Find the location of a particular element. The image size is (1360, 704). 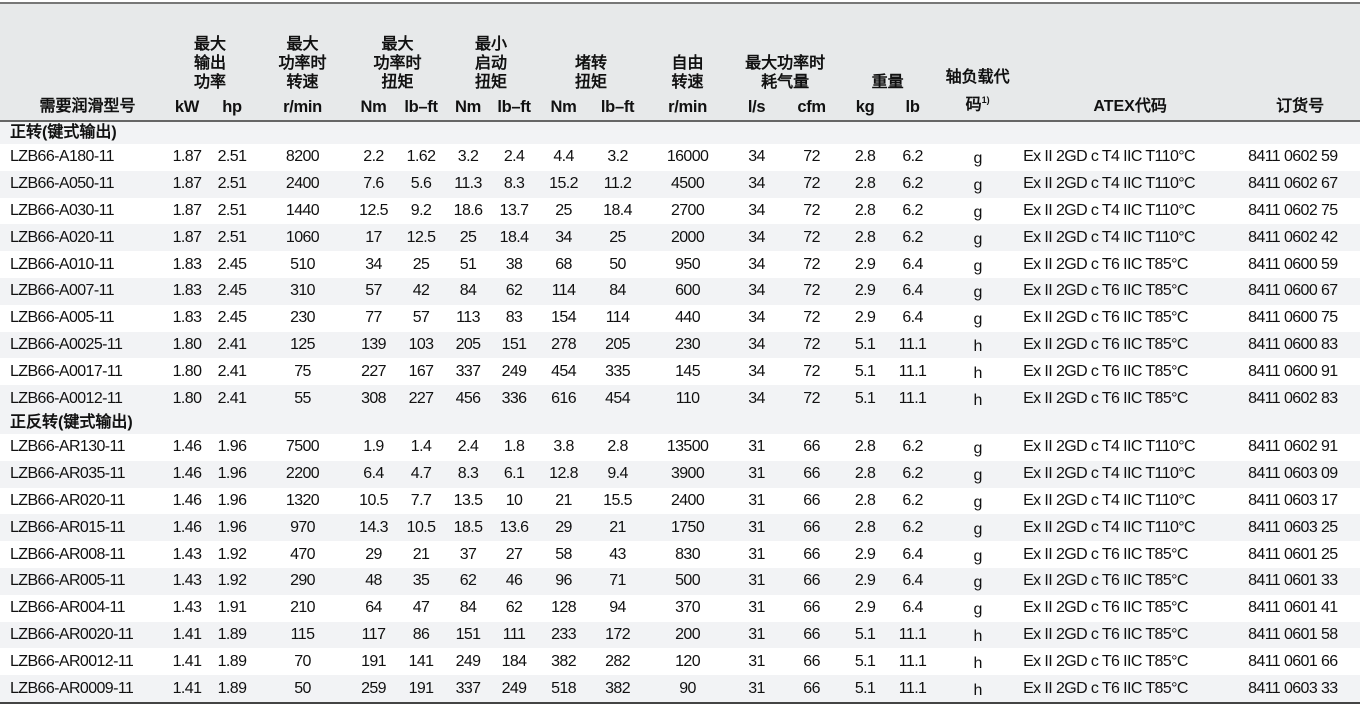

value-cell: 38 is located at coordinates (514, 264).